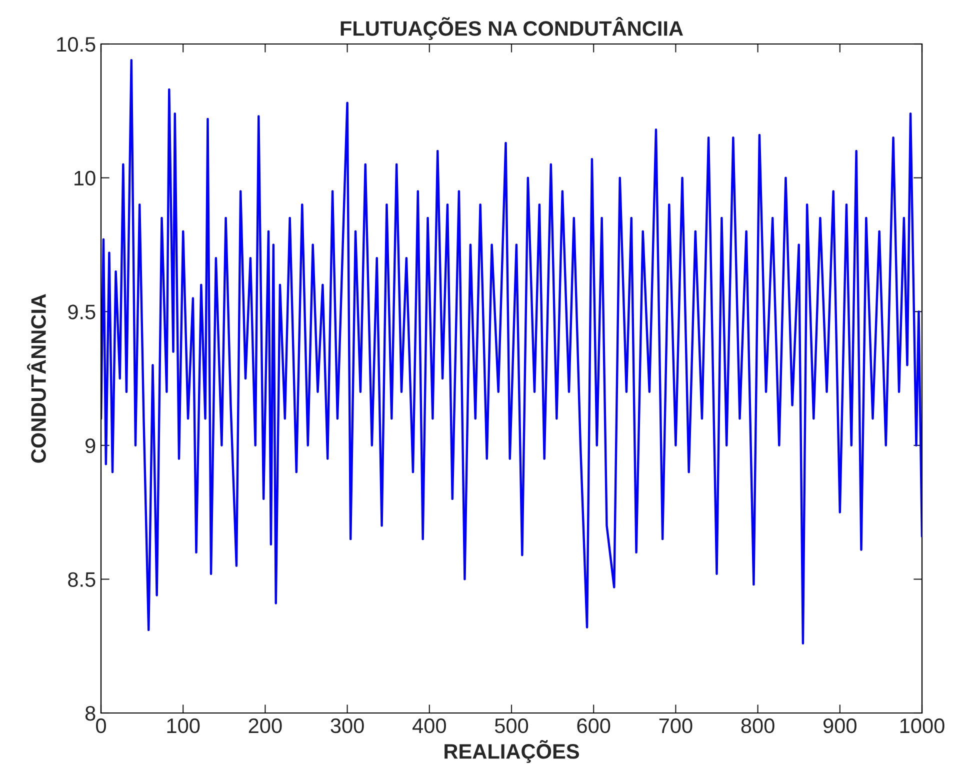  Describe the element at coordinates (757, 726) in the screenshot. I see `x-tick-label: 800` at that location.